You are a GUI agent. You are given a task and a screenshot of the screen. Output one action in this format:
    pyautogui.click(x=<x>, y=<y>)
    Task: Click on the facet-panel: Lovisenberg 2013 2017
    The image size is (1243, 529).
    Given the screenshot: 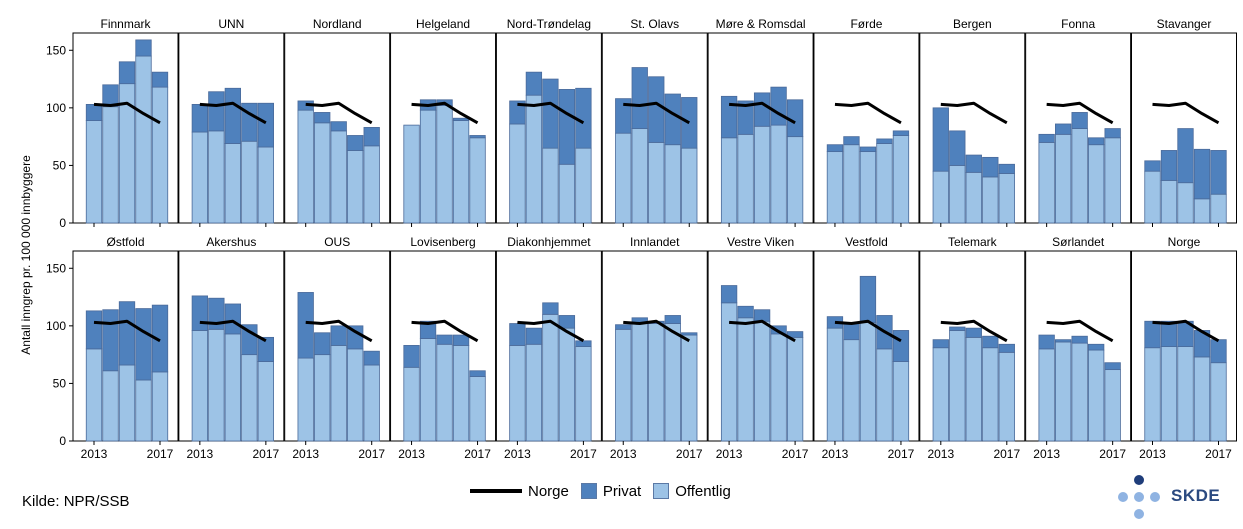 What is the action you would take?
    pyautogui.click(x=443, y=348)
    